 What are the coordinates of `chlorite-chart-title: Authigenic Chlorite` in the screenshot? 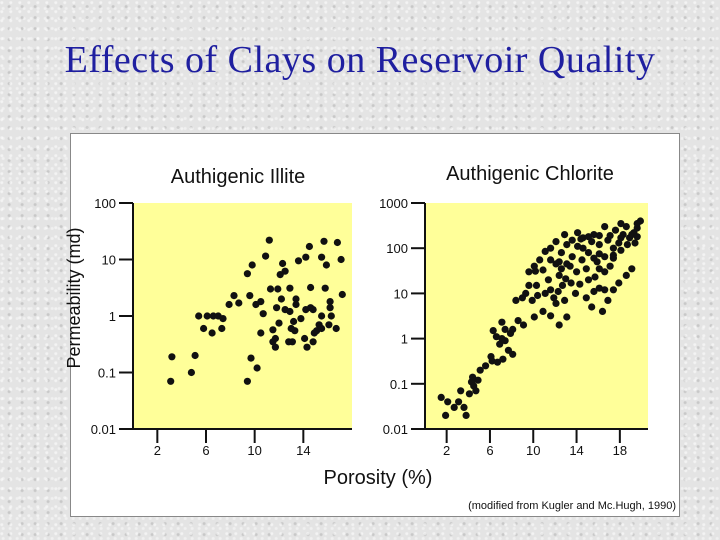 It's located at (530, 174).